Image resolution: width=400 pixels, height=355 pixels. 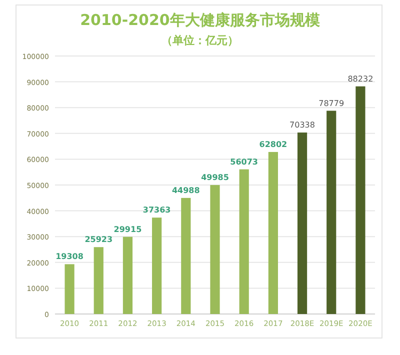 What do you see at coordinates (128, 229) in the screenshot?
I see `data-label: 29915` at bounding box center [128, 229].